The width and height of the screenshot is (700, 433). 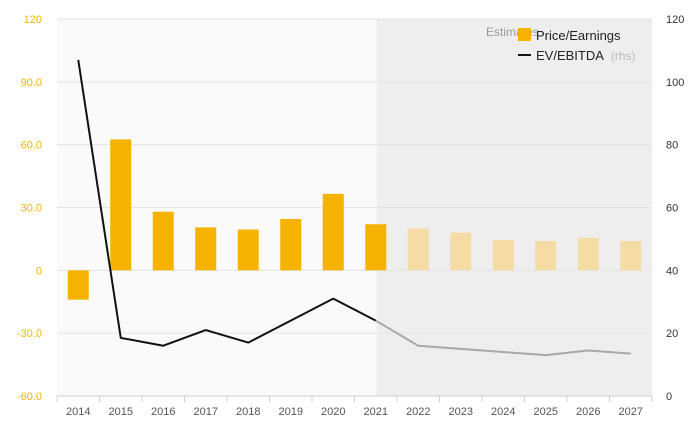 I want to click on right-tick-label: 40, so click(x=672, y=271).